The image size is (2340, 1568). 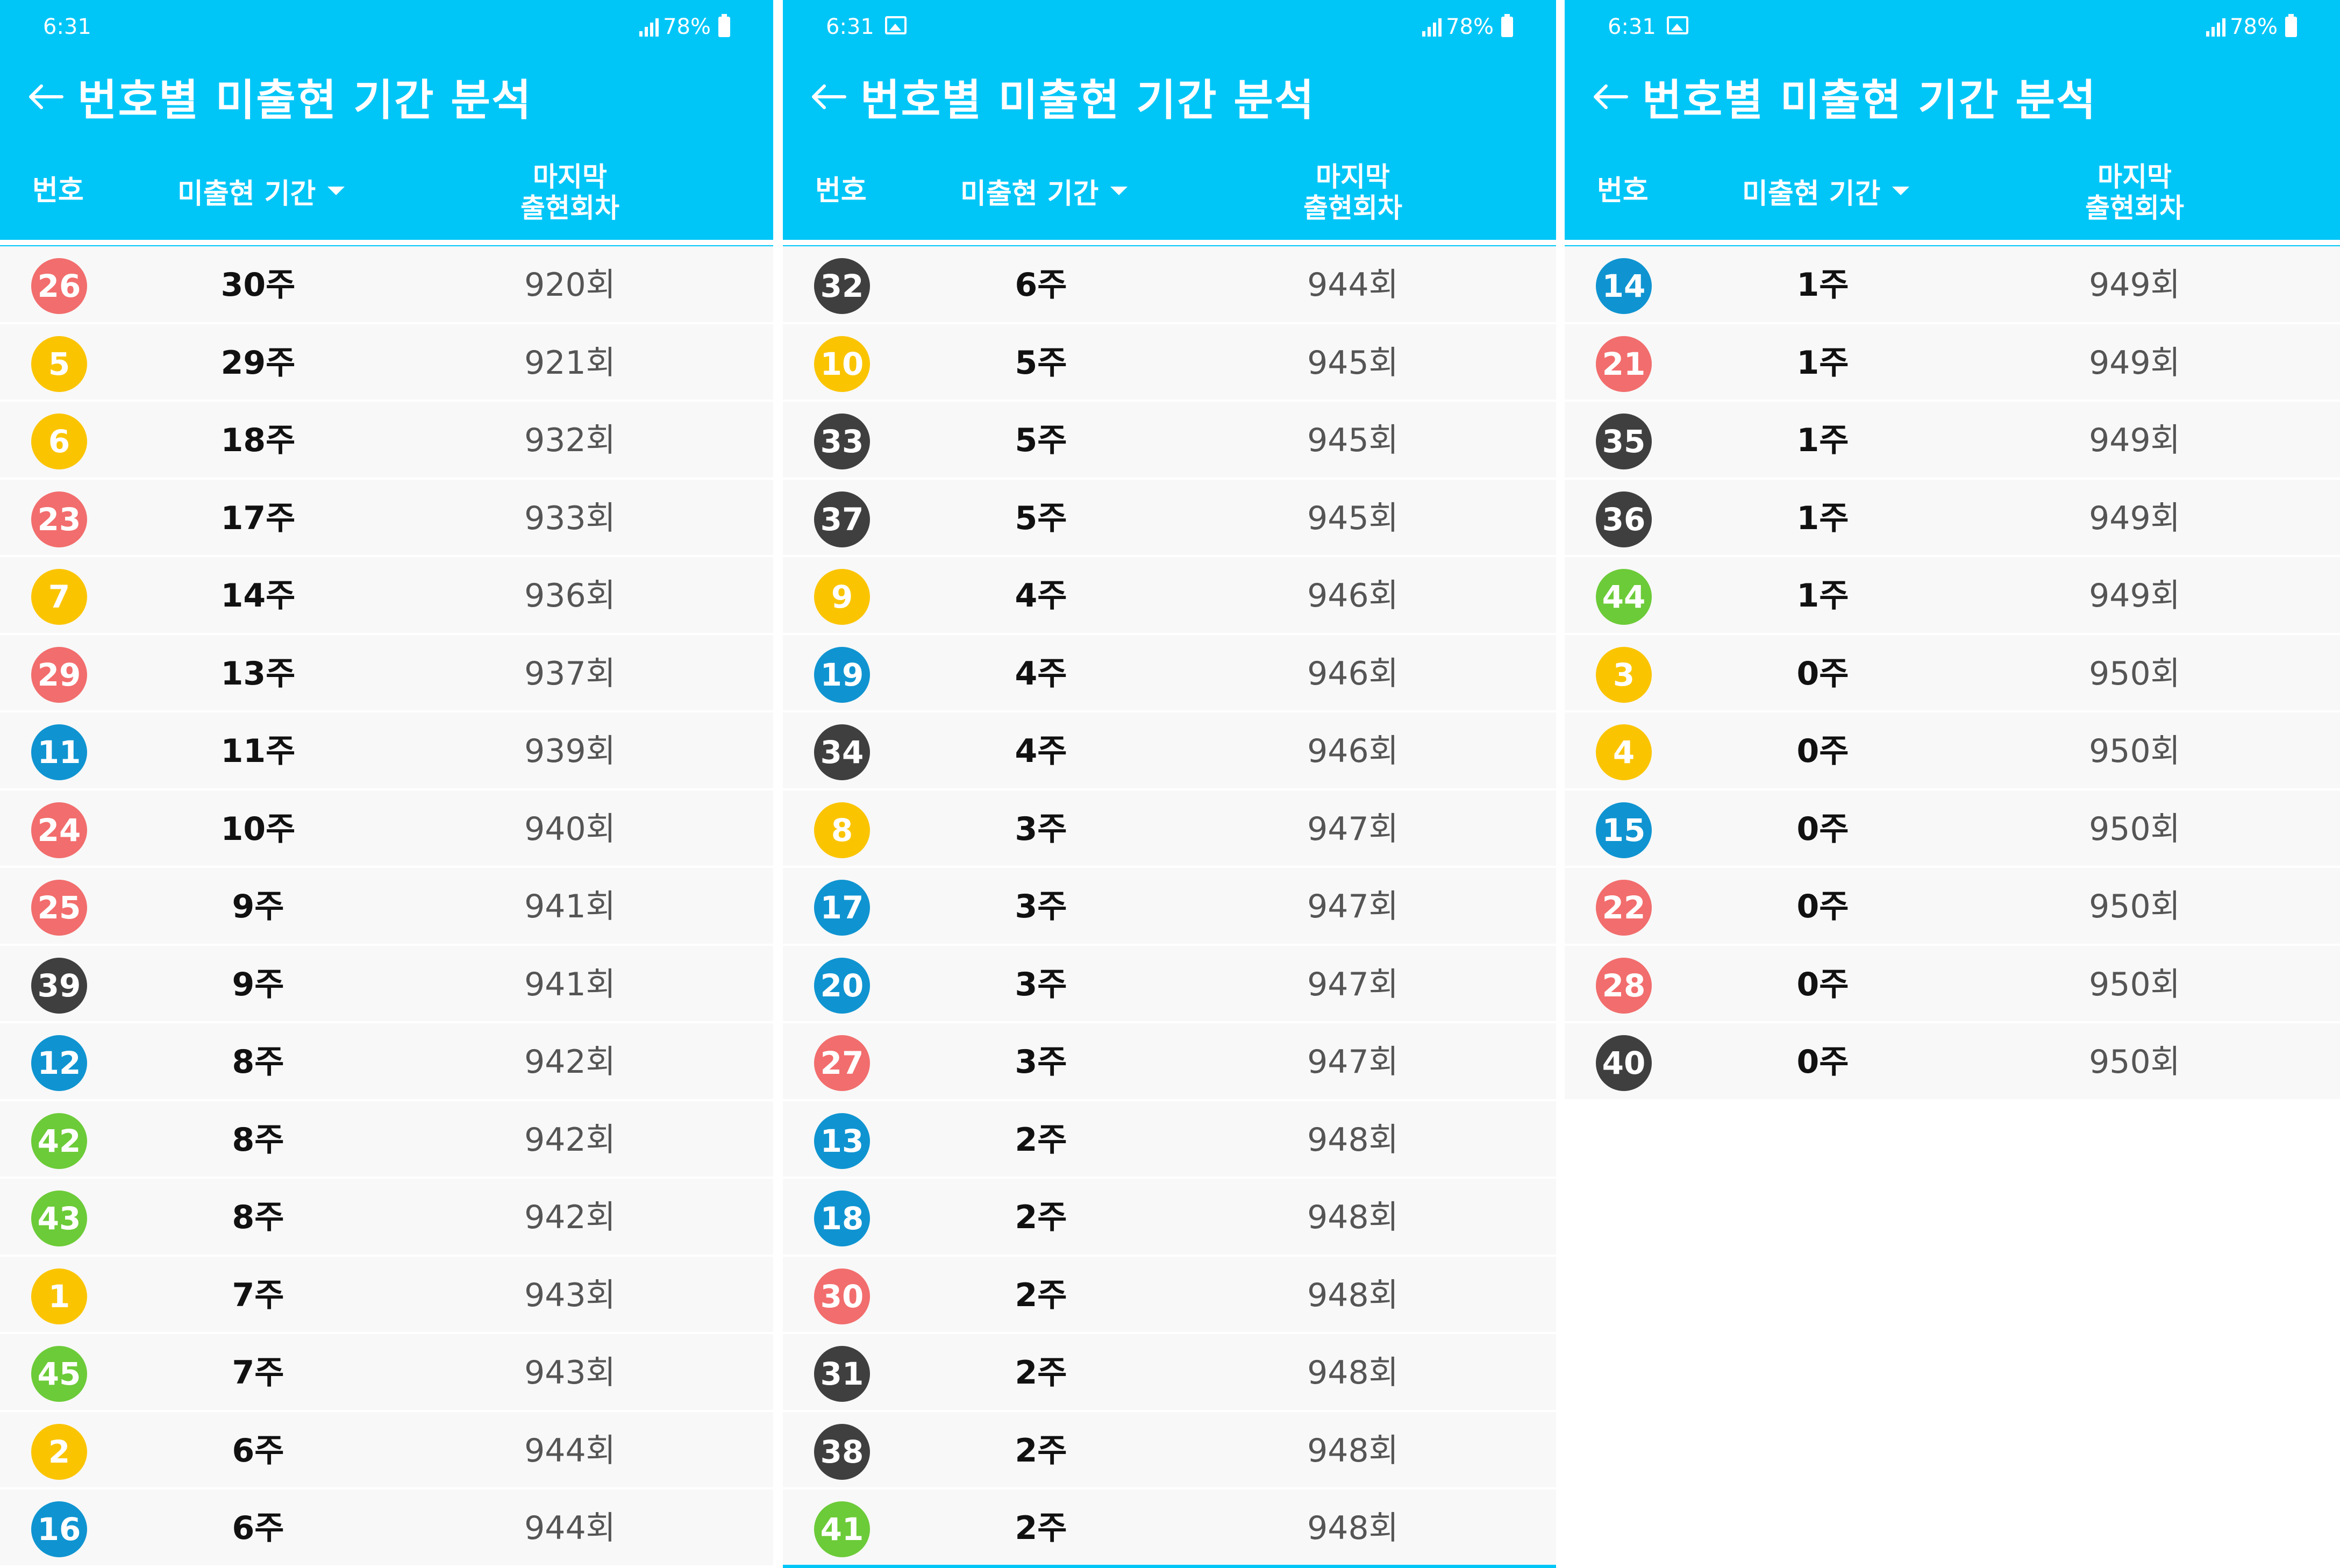 I want to click on header-divider, so click(x=1952, y=242).